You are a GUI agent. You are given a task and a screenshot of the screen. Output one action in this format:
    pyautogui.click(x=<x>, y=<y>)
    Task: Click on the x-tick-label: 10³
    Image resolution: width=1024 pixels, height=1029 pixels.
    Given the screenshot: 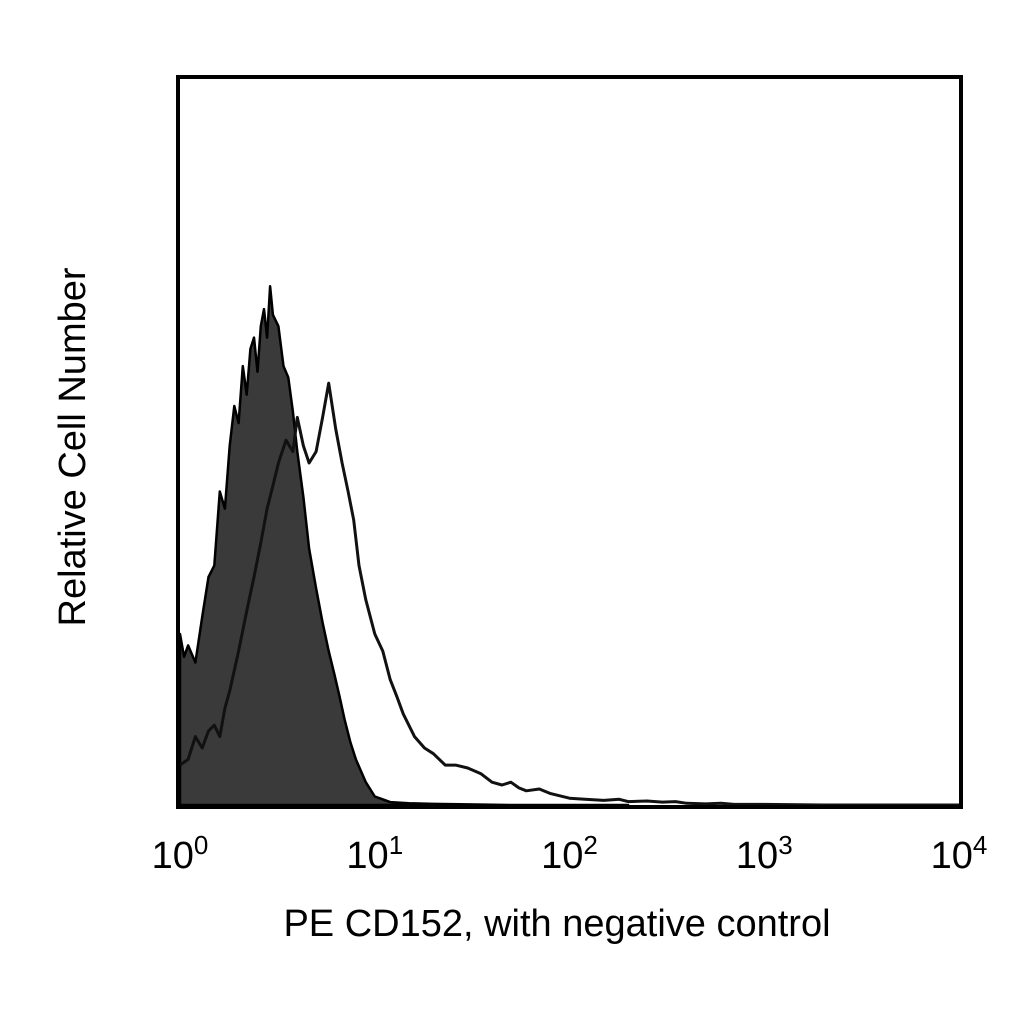 What is the action you would take?
    pyautogui.click(x=764, y=853)
    